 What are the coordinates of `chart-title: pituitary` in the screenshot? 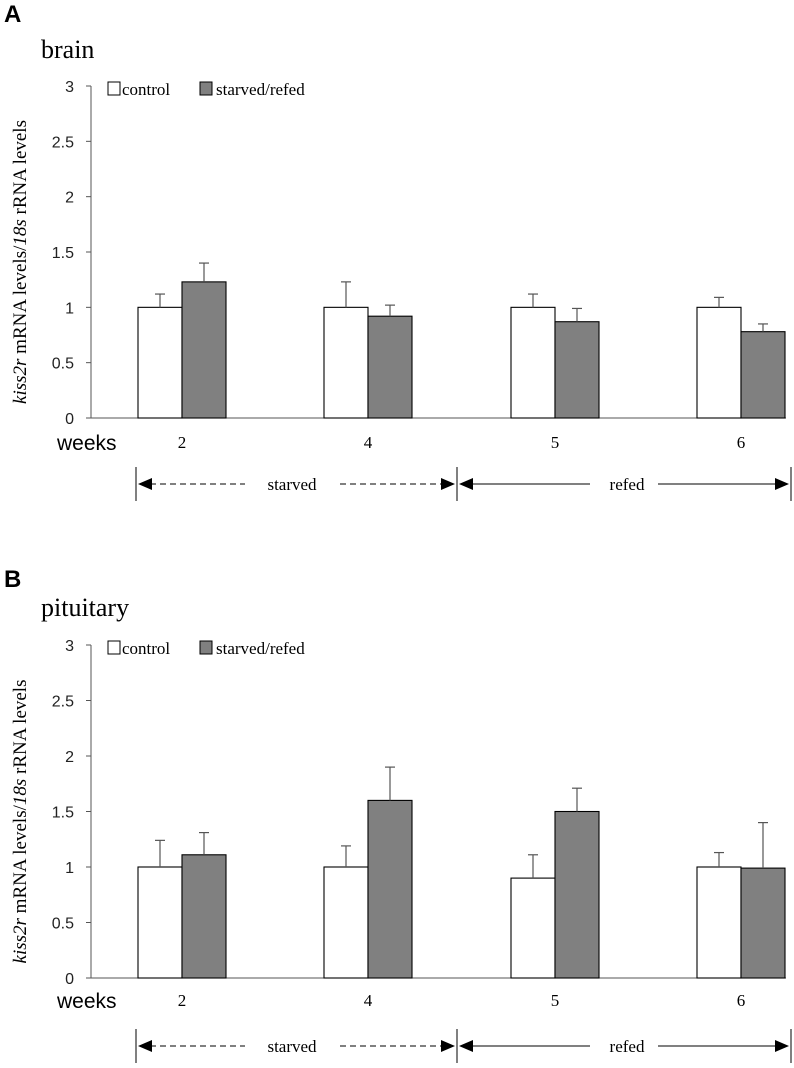 It's located at (85, 607).